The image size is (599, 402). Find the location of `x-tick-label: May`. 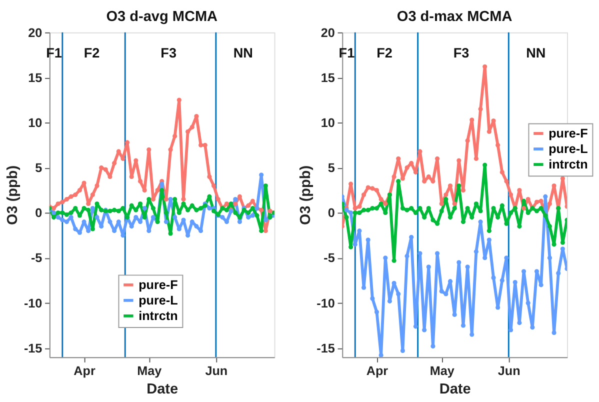

x-tick-label: May is located at coordinates (149, 371).